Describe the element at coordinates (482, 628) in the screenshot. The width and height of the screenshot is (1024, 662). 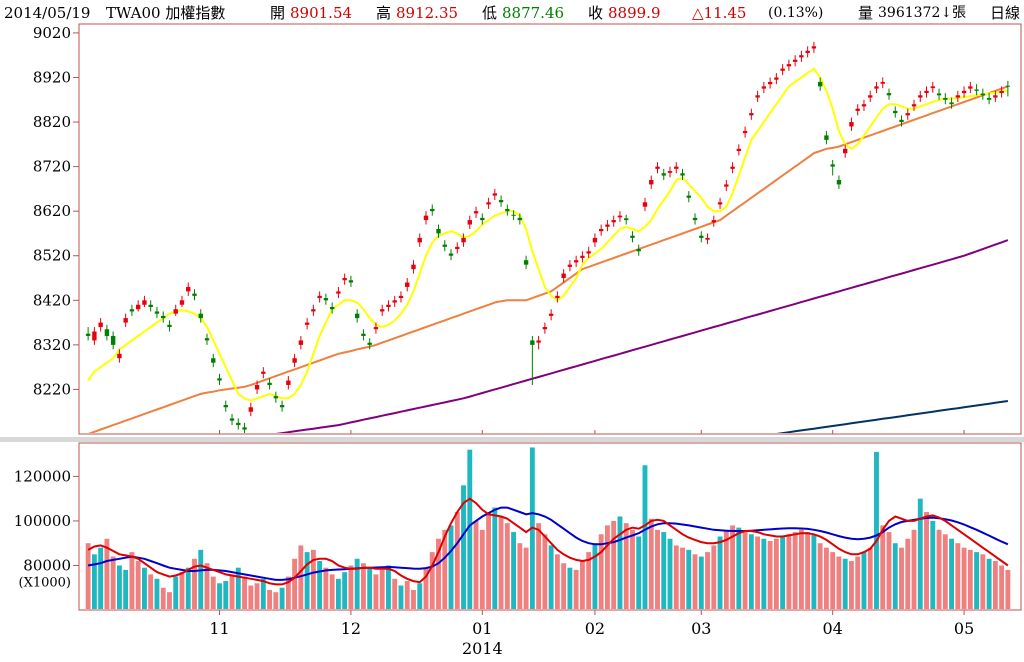
I see `x-month-label: 01` at that location.